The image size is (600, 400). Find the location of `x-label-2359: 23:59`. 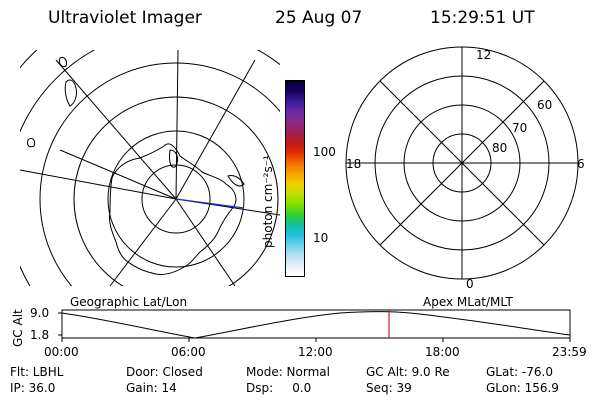

x-label-2359: 23:59 is located at coordinates (569, 352).